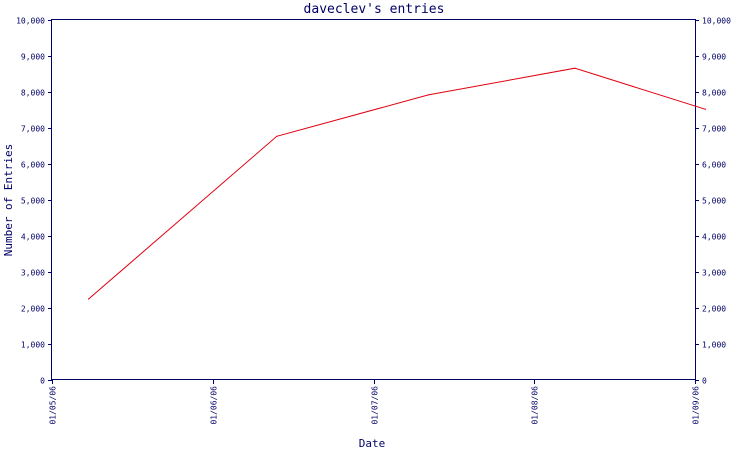  I want to click on y-tick-label-left: 6,000, so click(33, 165).